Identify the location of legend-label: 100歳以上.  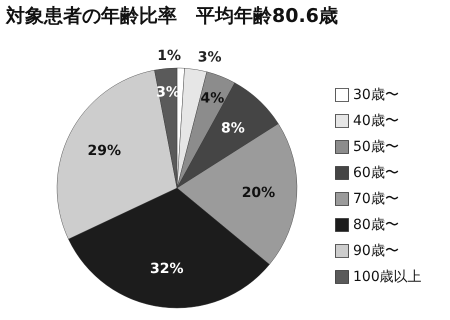
(387, 277).